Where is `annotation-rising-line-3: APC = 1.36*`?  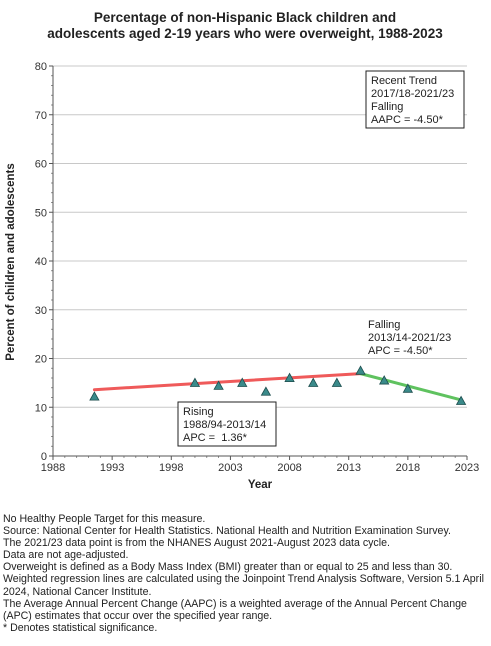
annotation-rising-line-3: APC = 1.36* is located at coordinates (215, 438).